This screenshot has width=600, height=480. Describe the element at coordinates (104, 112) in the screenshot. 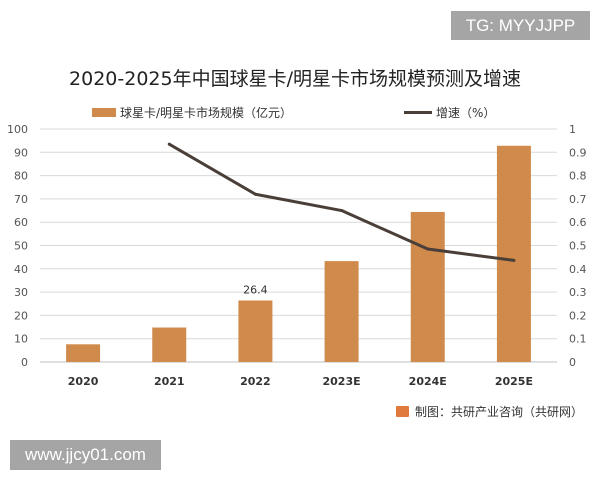

I see `legend-bar-swatch` at that location.